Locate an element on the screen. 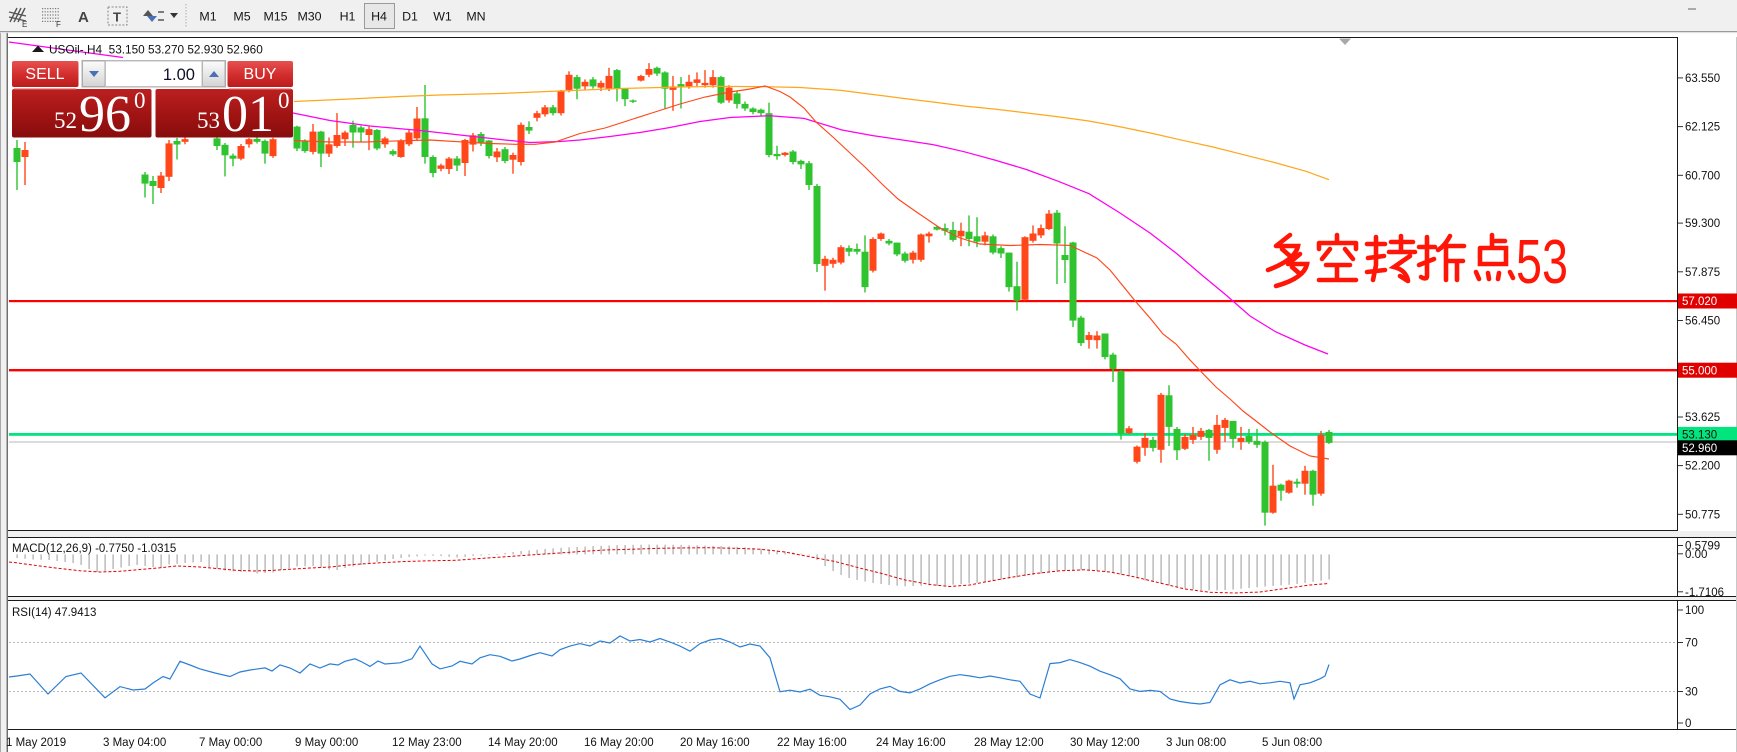 This screenshot has height=752, width=1737. svg-text: 0.00 is located at coordinates (1696, 555).